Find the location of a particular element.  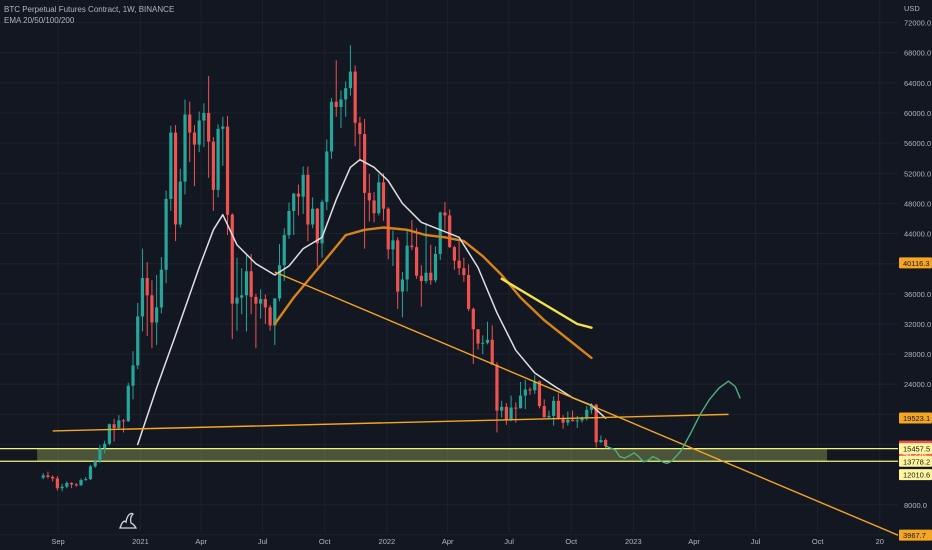

price-tag-label: 3967.7 is located at coordinates (914, 535).